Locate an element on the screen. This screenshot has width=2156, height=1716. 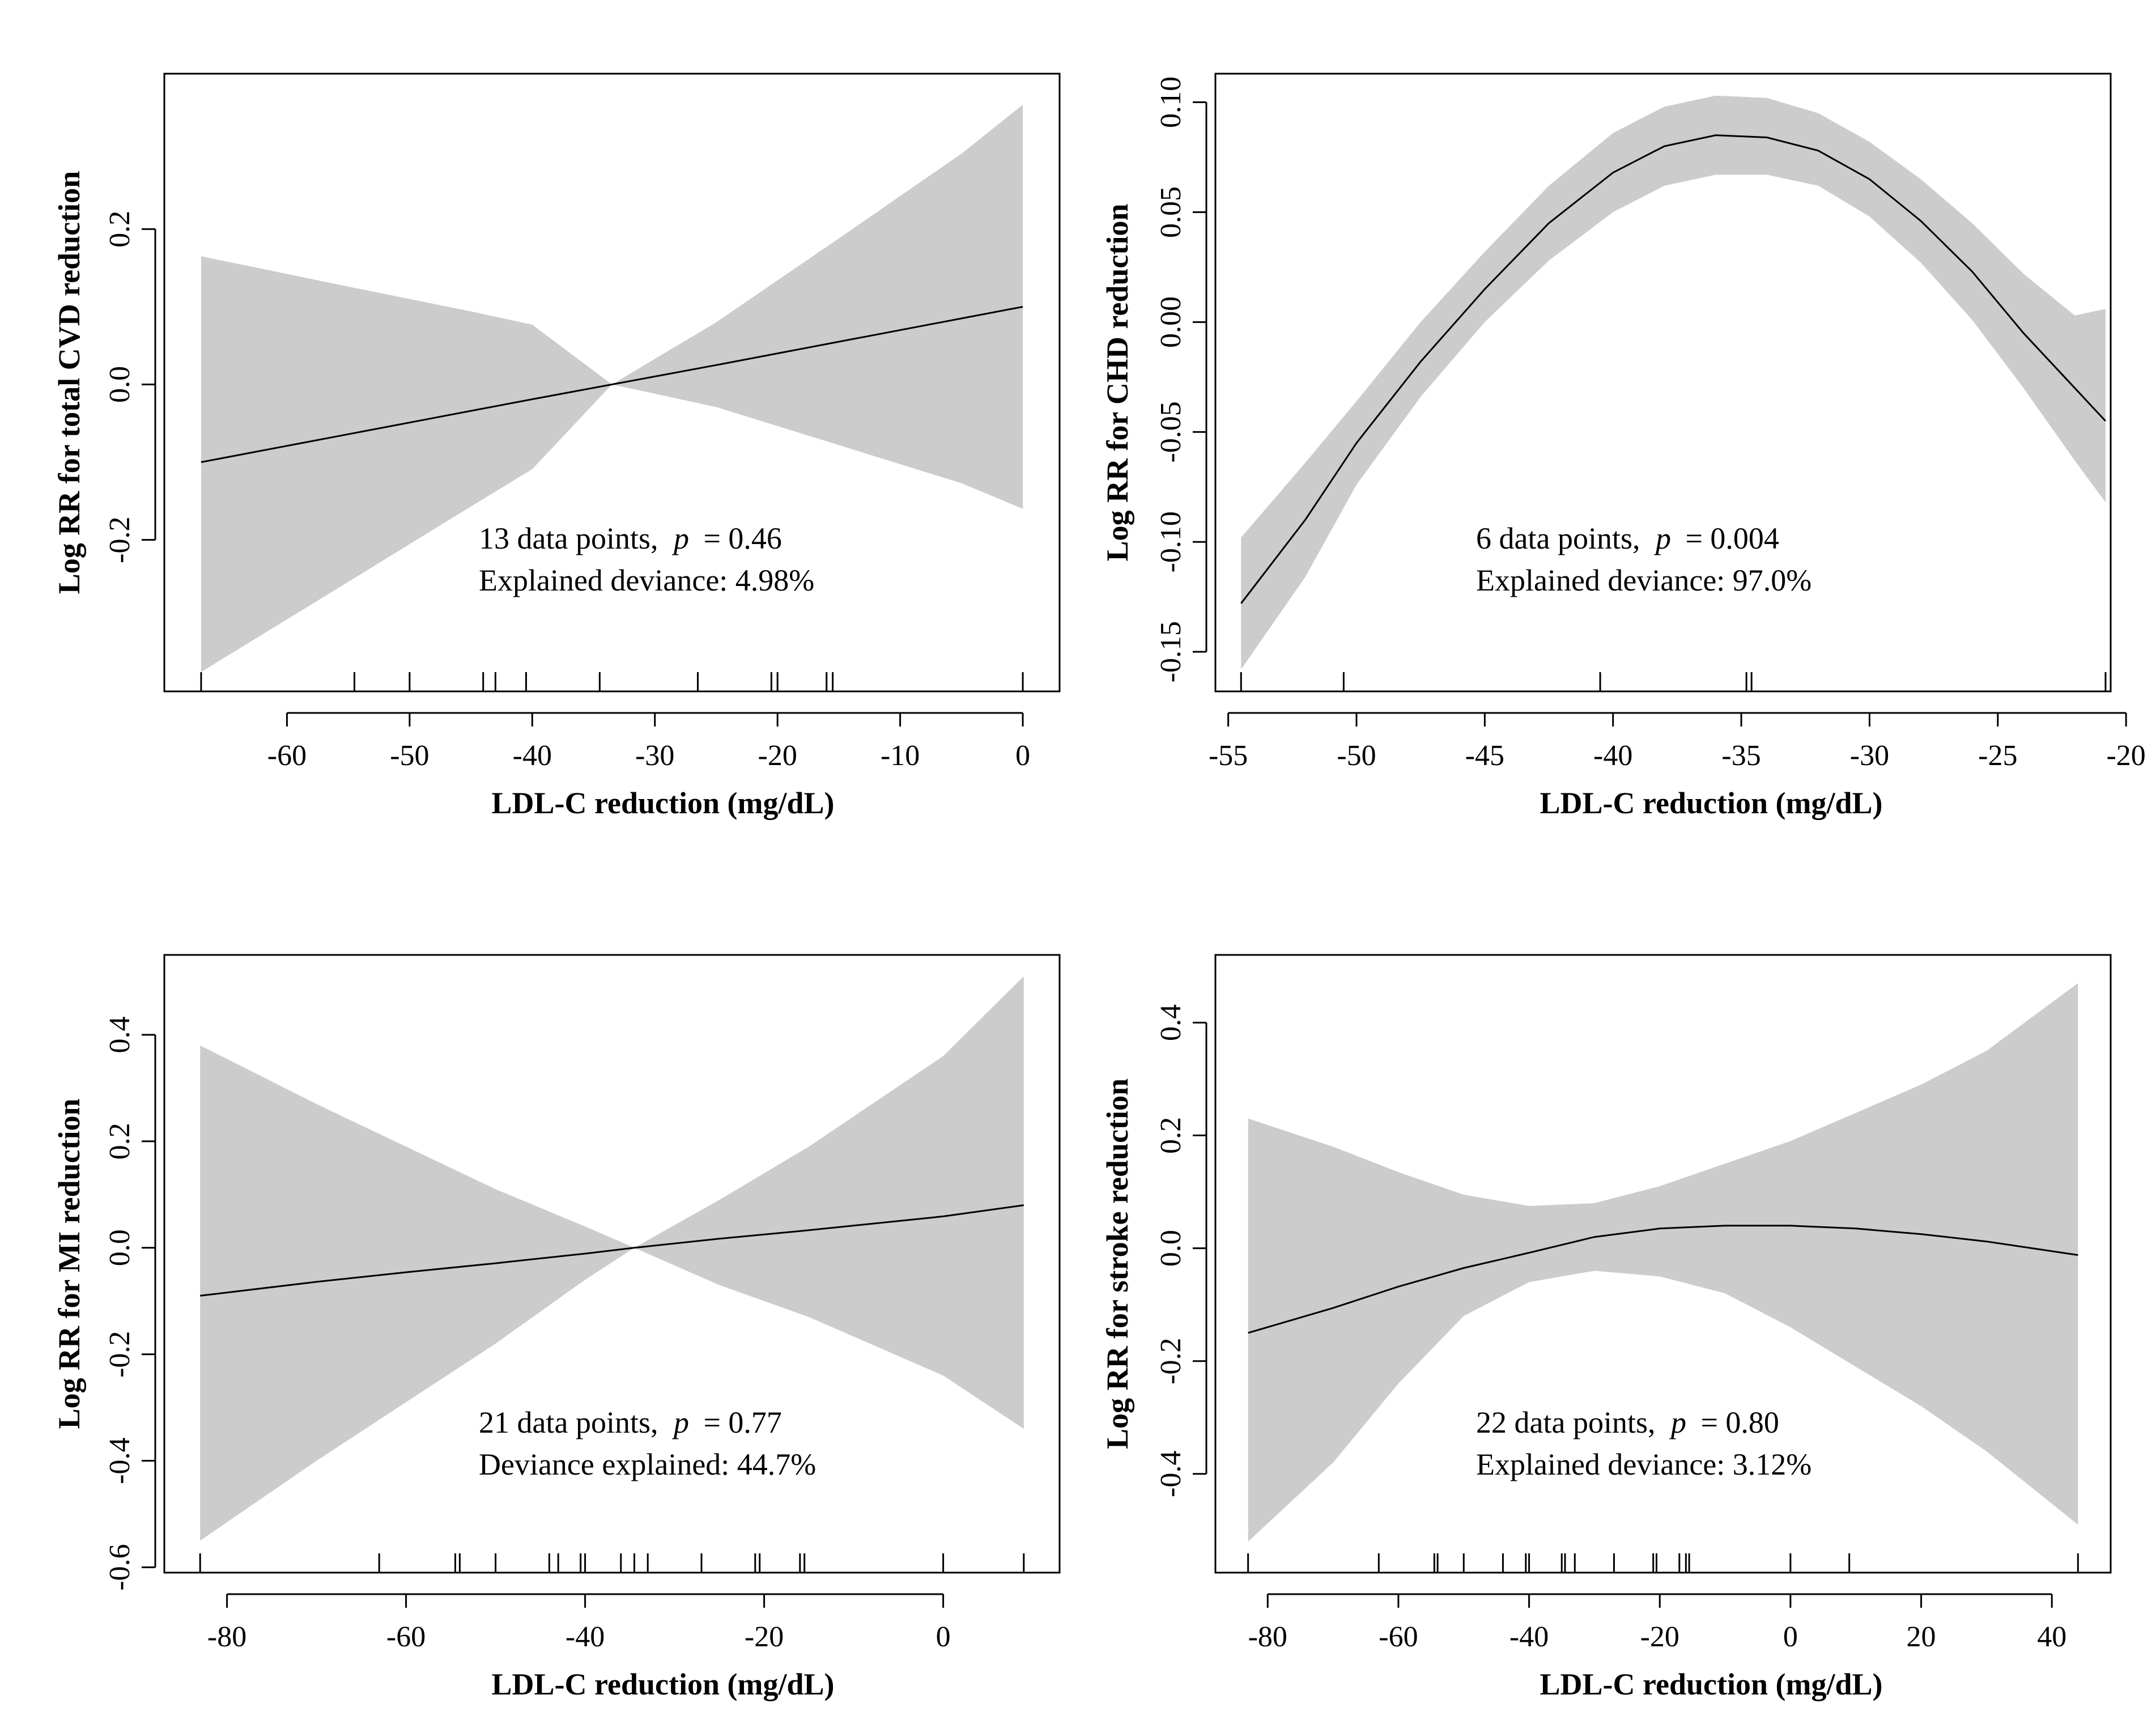
p-value: = 0.77 is located at coordinates (742, 1422).